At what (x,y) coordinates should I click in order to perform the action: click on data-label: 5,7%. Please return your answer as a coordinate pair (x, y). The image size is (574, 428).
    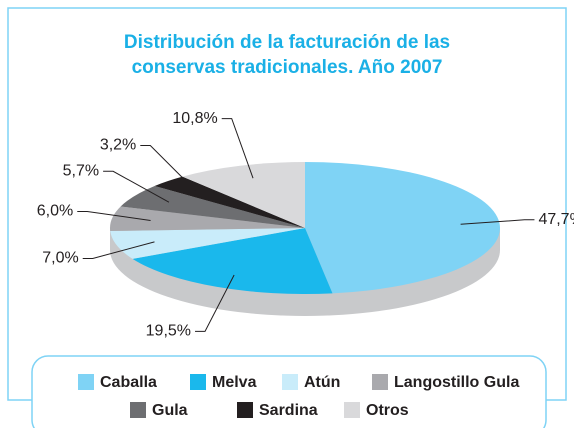
    Looking at the image, I should click on (81, 170).